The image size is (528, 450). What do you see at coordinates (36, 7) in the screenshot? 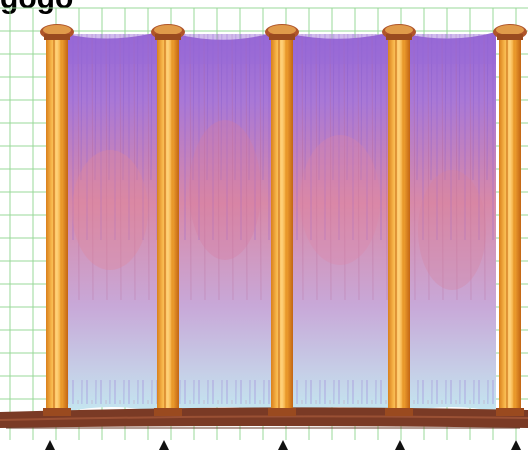
I see `header-text: gogo` at bounding box center [36, 7].